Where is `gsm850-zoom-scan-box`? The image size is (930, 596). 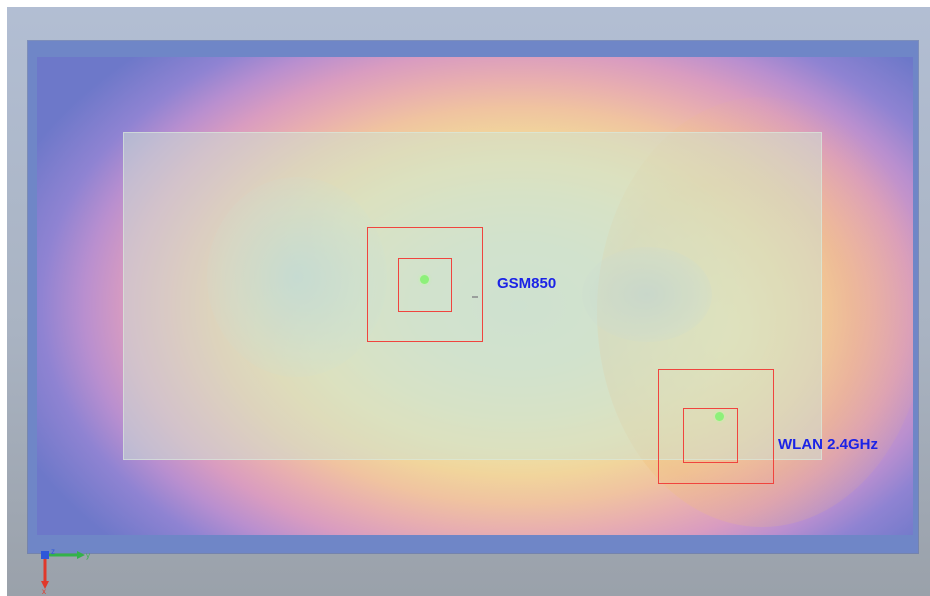
gsm850-zoom-scan-box is located at coordinates (425, 285).